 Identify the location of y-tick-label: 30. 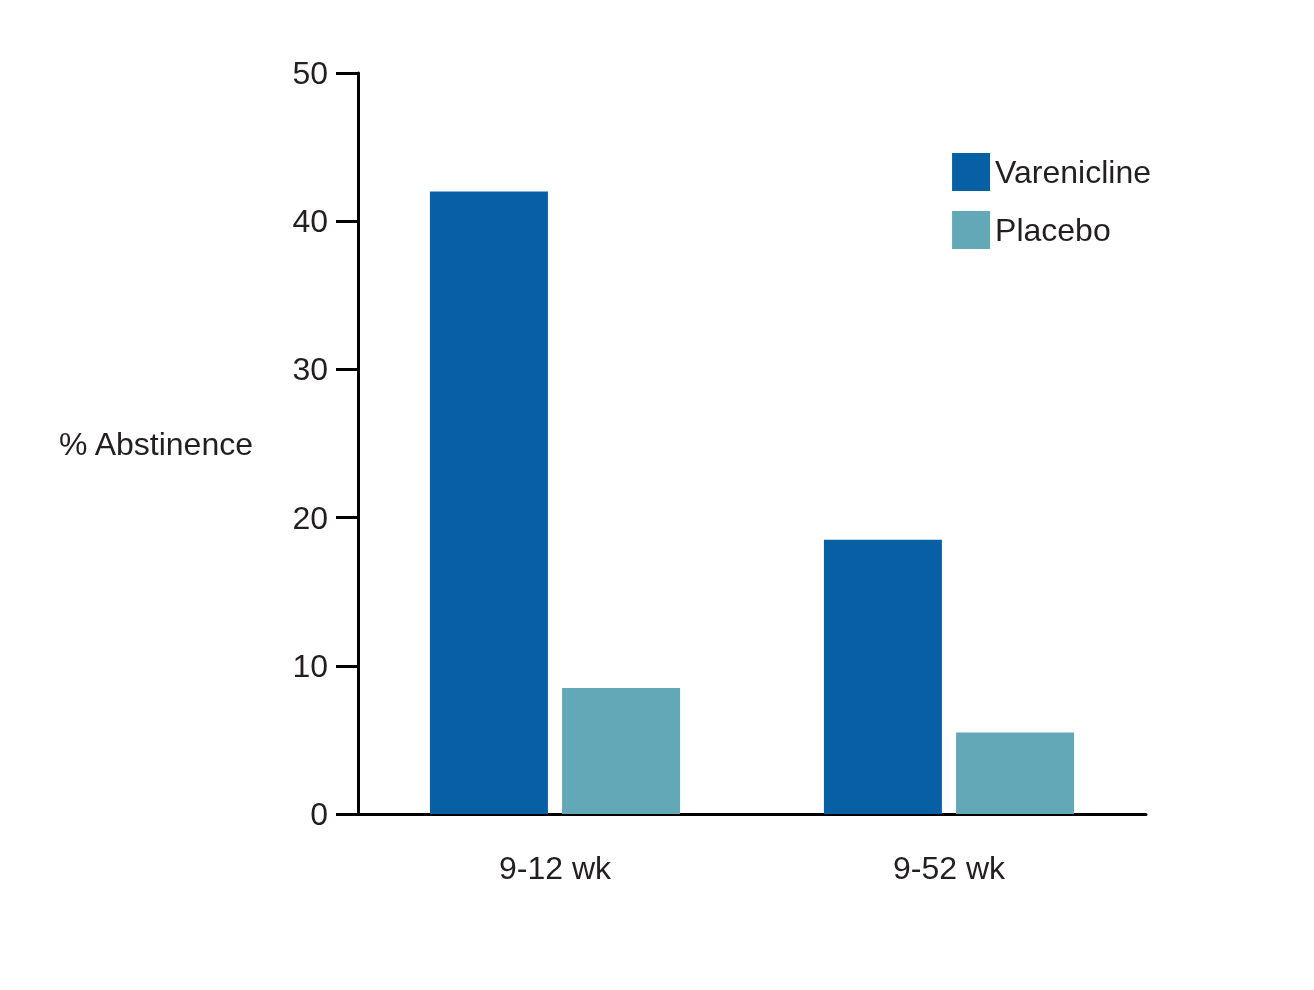
(310, 369).